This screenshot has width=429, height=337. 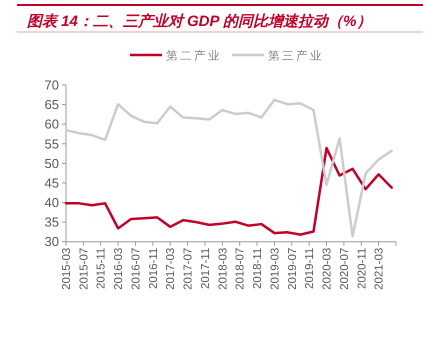 I want to click on title: 图表 14：二、三产业对 GDP 的同比增速拉动（%）, so click(x=199, y=21).